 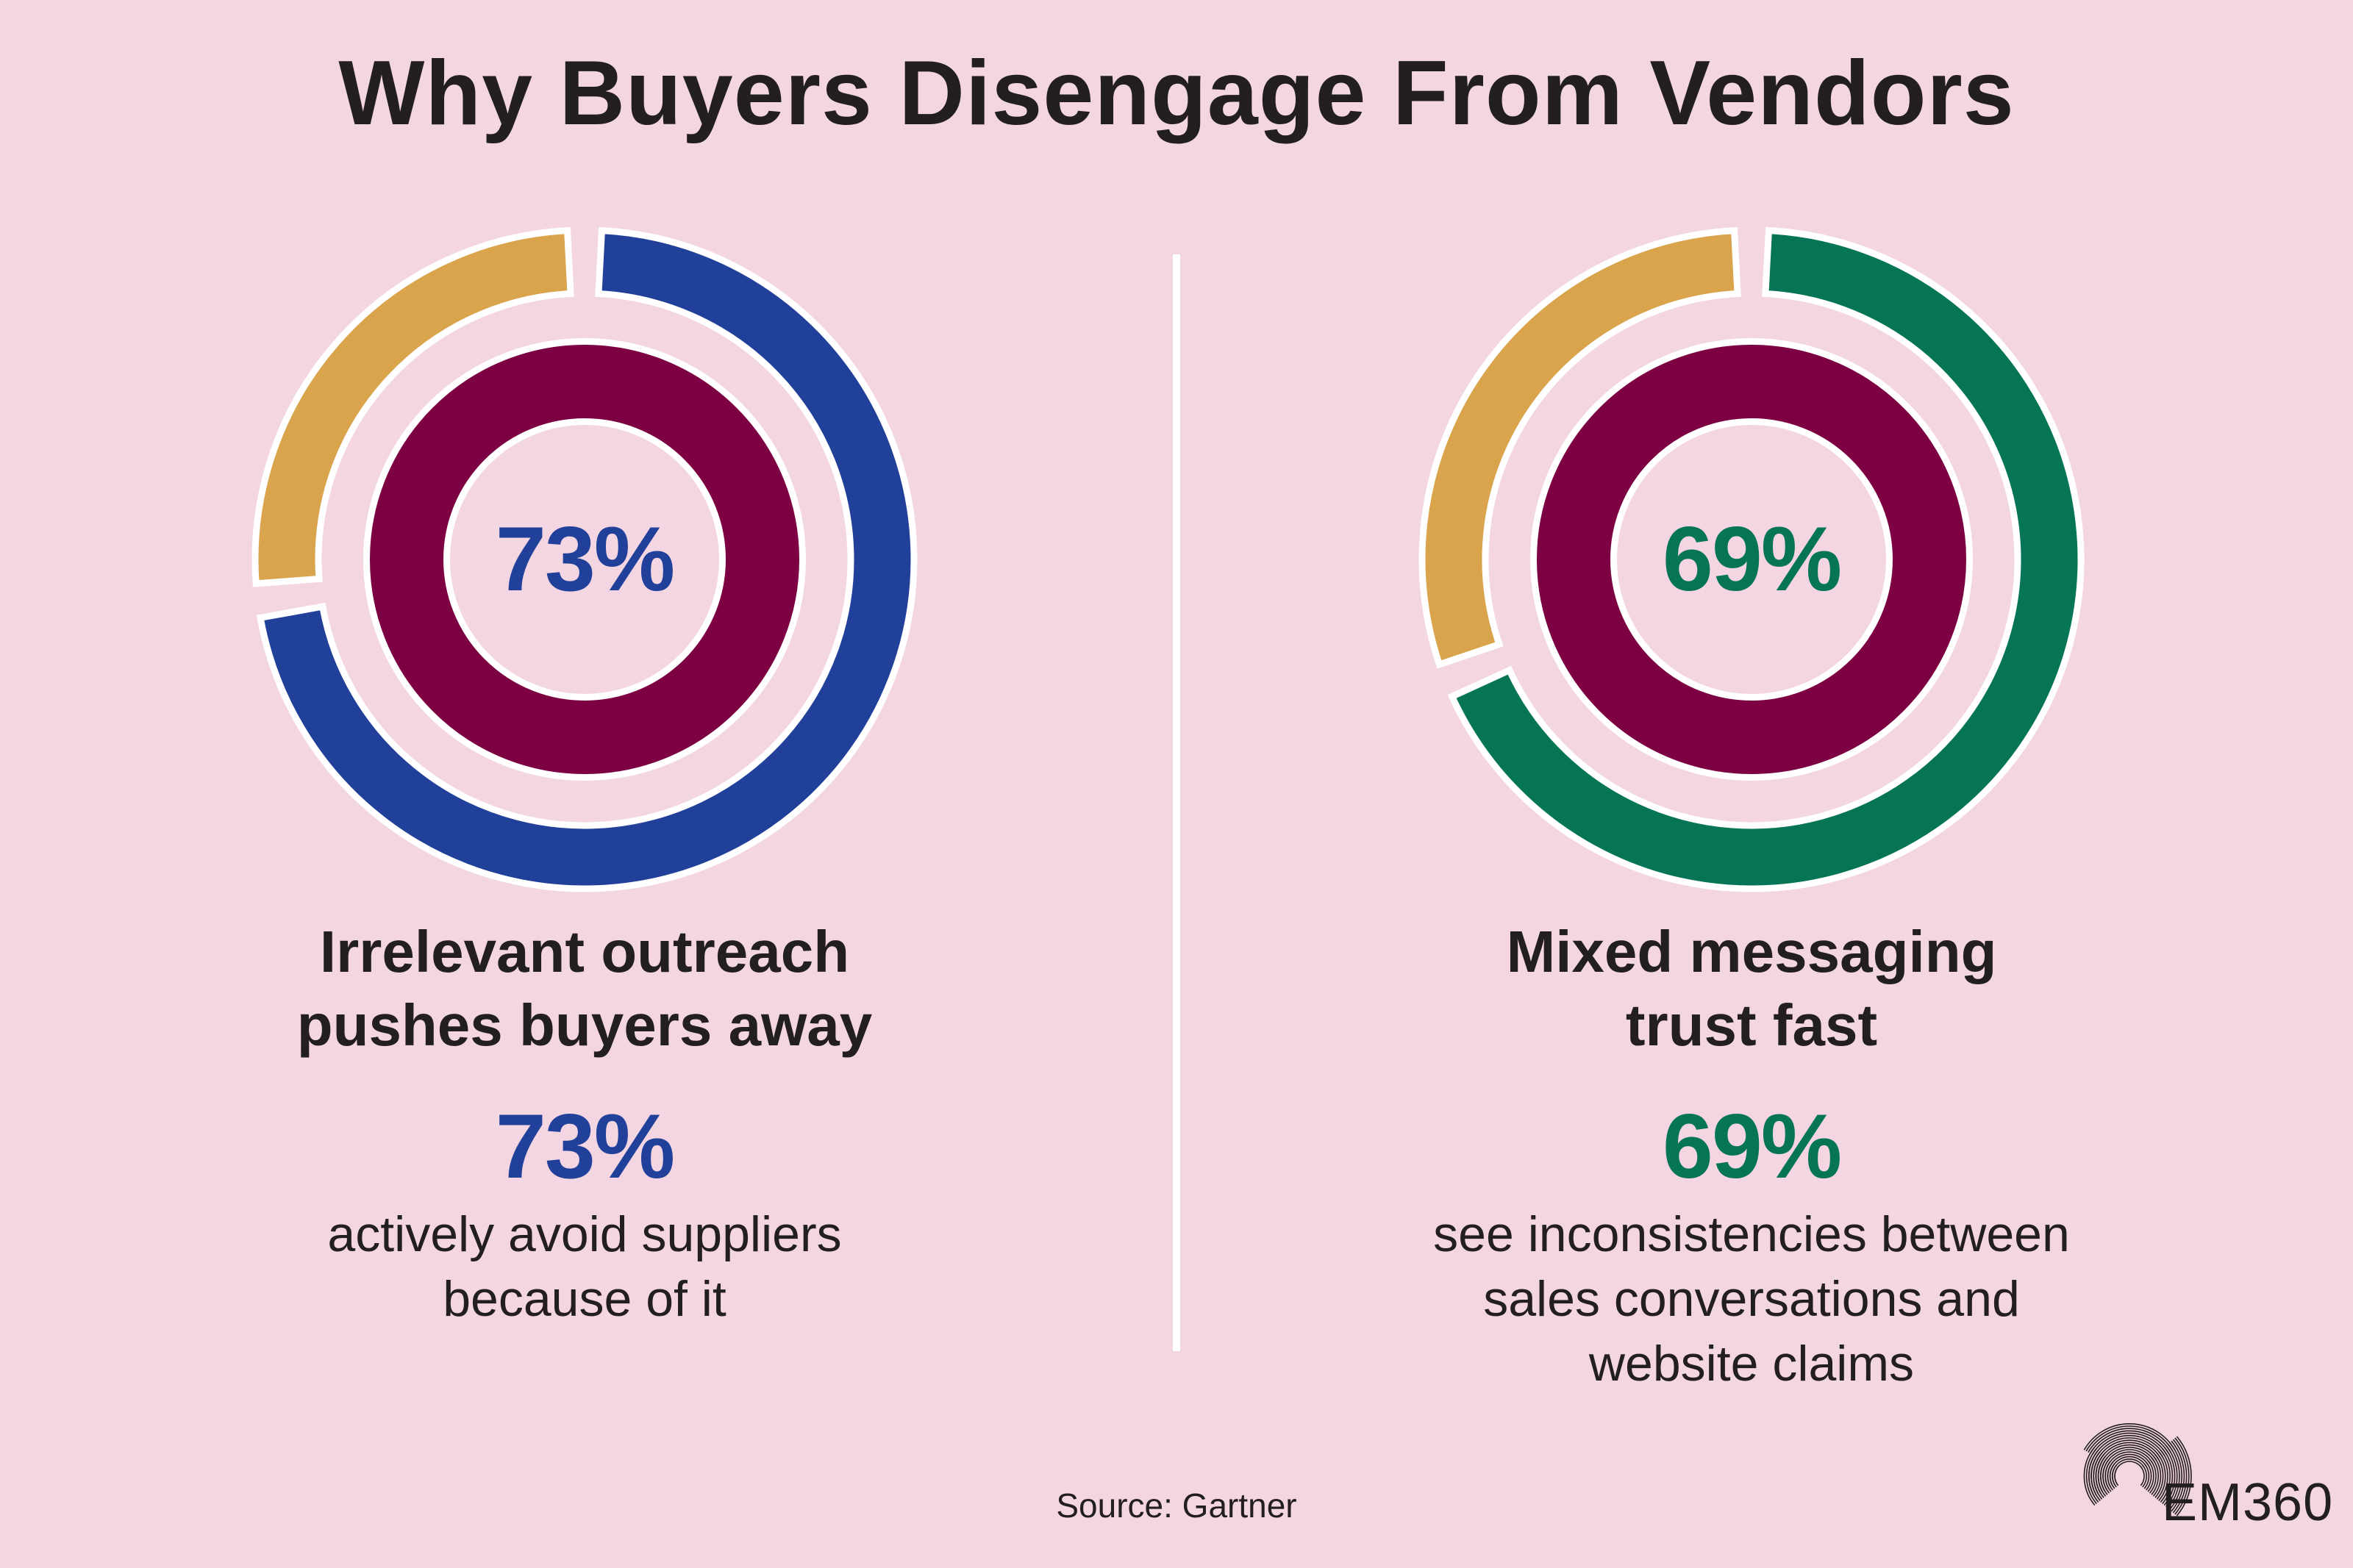 What do you see at coordinates (2137, 1470) in the screenshot?
I see `logo-wave-icon` at bounding box center [2137, 1470].